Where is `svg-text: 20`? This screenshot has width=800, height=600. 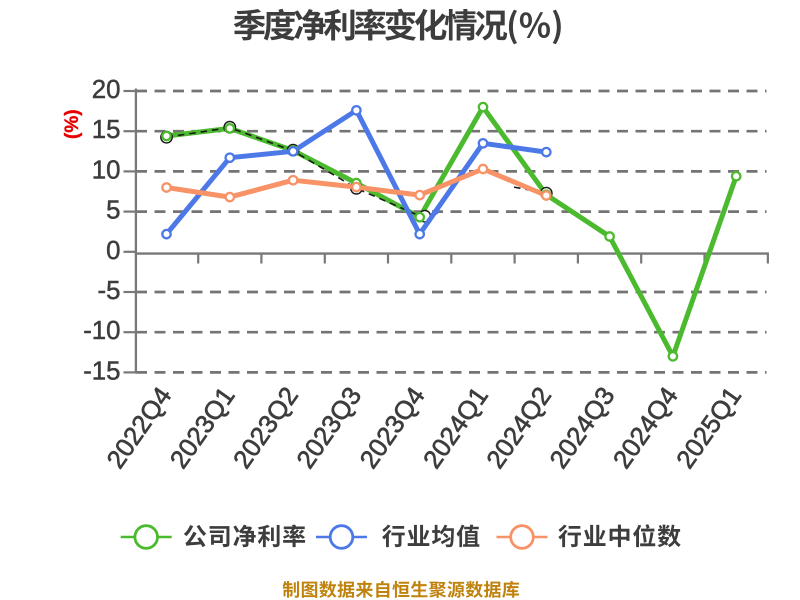
svg-text: 20 is located at coordinates (106, 90).